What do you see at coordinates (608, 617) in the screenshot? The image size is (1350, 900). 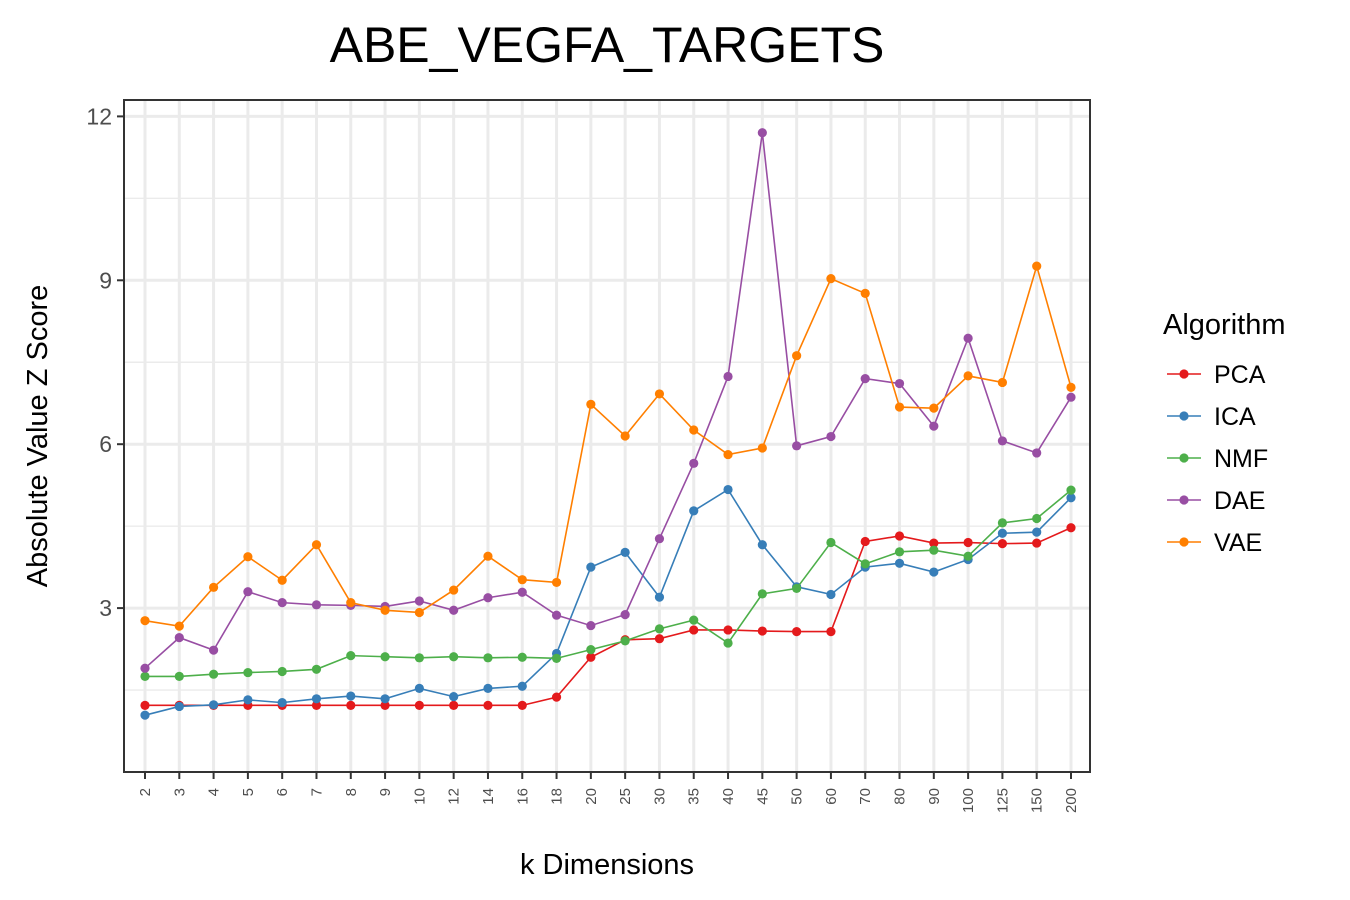 I see `series-line-pca` at bounding box center [608, 617].